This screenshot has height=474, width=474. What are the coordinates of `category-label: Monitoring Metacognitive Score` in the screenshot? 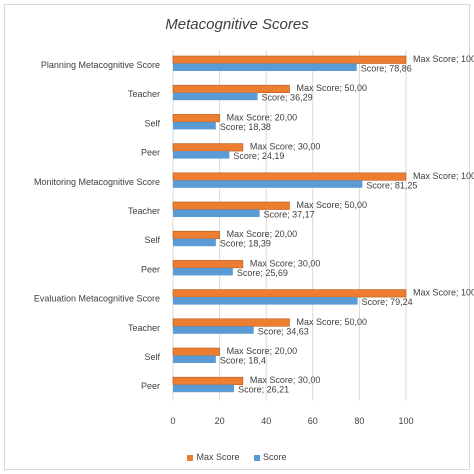 It's located at (97, 182).